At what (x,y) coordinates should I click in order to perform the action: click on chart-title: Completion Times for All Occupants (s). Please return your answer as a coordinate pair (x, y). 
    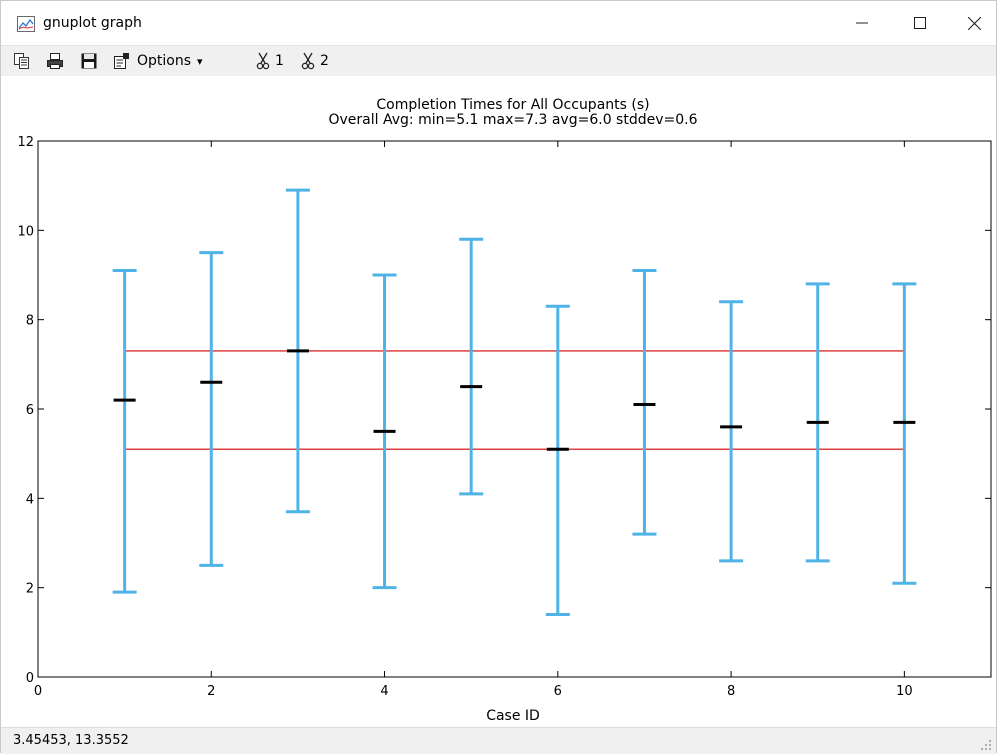
    Looking at the image, I should click on (512, 105).